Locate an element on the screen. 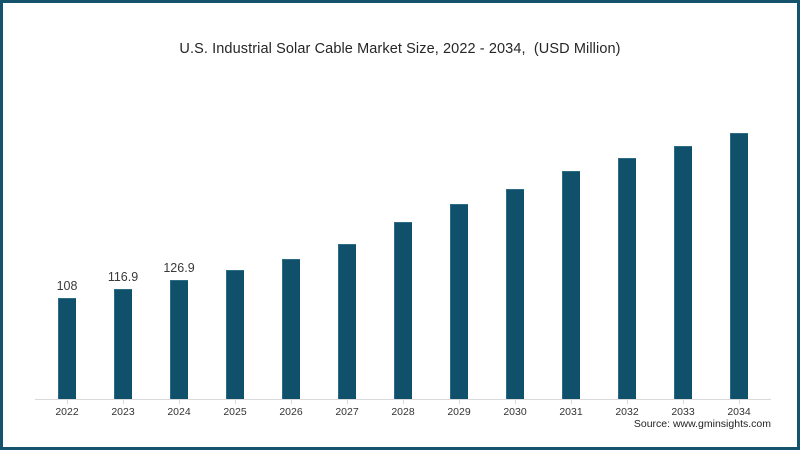 The height and width of the screenshot is (450, 800). x-axis-label: 2023 is located at coordinates (123, 412).